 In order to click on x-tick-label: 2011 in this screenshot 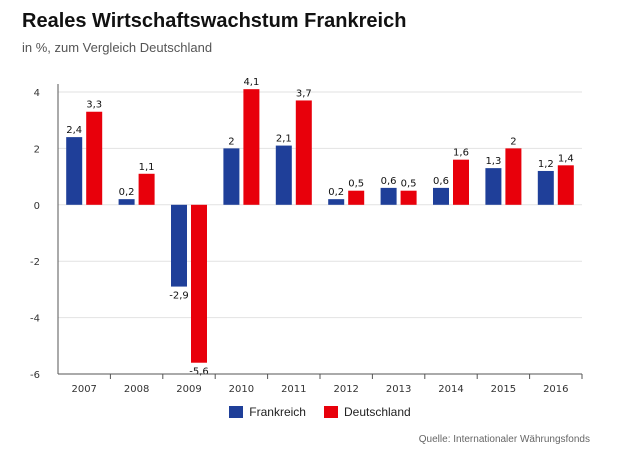, I will do `click(293, 389)`.